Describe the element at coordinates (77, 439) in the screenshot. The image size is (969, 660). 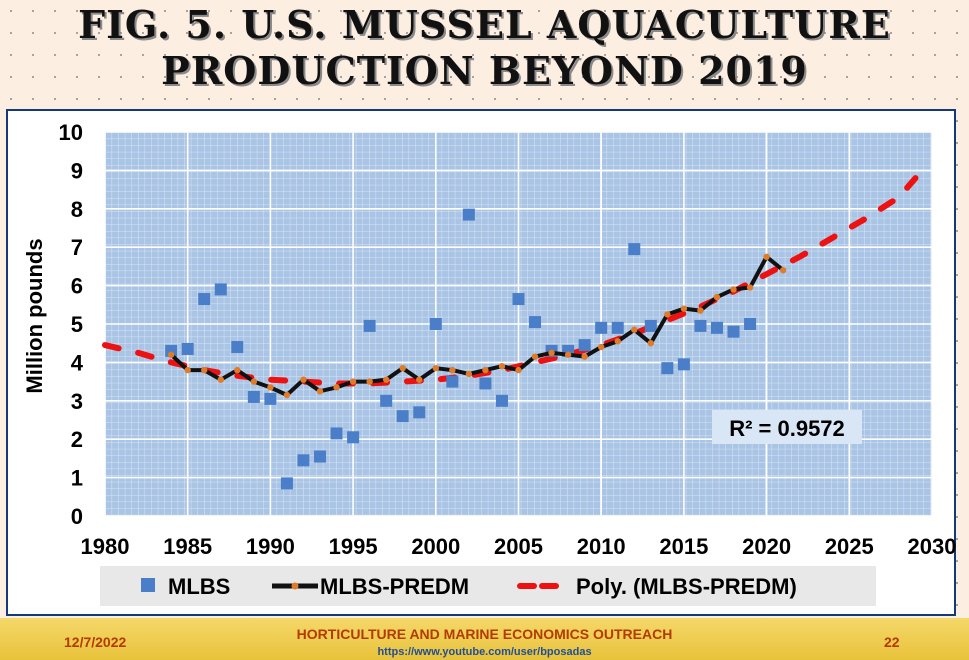
I see `y-tick-label: 2` at that location.